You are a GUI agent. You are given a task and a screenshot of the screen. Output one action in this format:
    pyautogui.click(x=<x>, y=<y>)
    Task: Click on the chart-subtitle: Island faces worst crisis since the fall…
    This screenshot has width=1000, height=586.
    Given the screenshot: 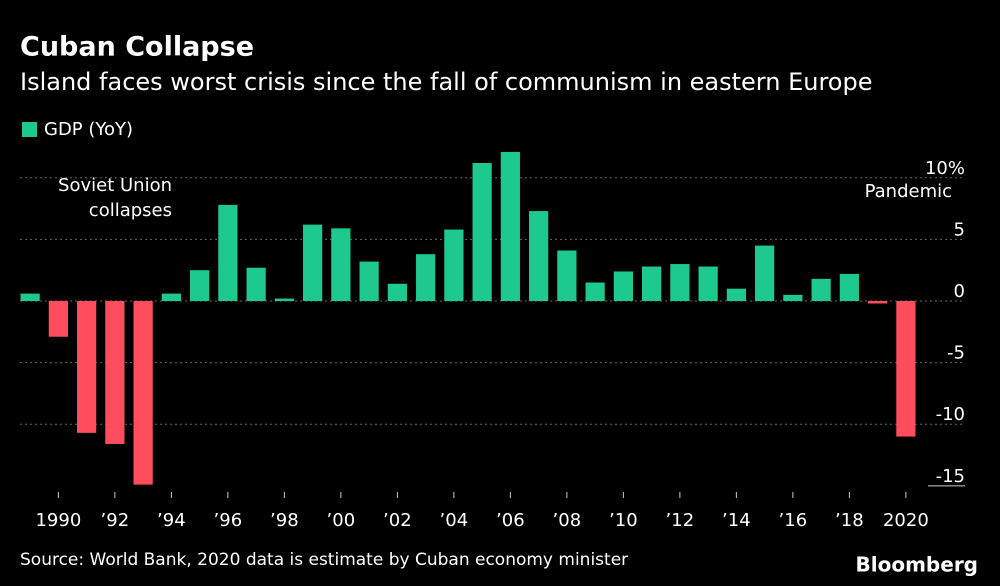 What is the action you would take?
    pyautogui.click(x=446, y=82)
    